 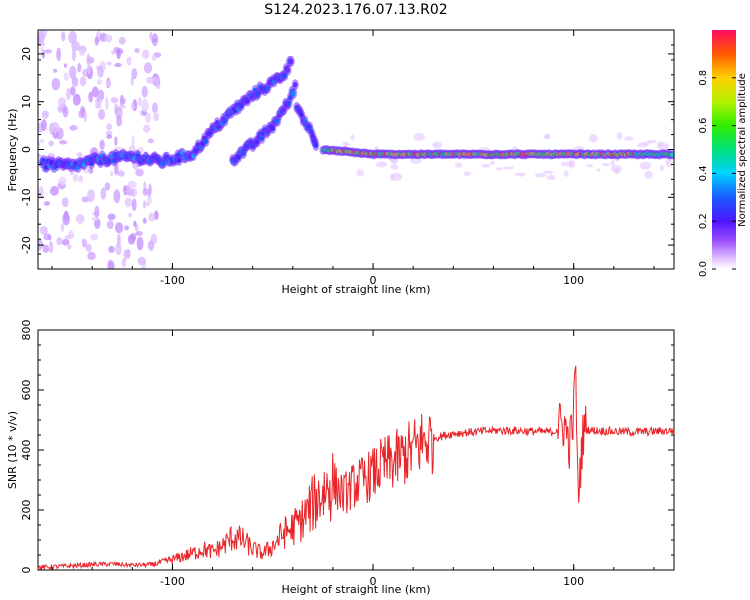 I want to click on snr-x-label: Height of straight line (km), so click(x=355, y=589).